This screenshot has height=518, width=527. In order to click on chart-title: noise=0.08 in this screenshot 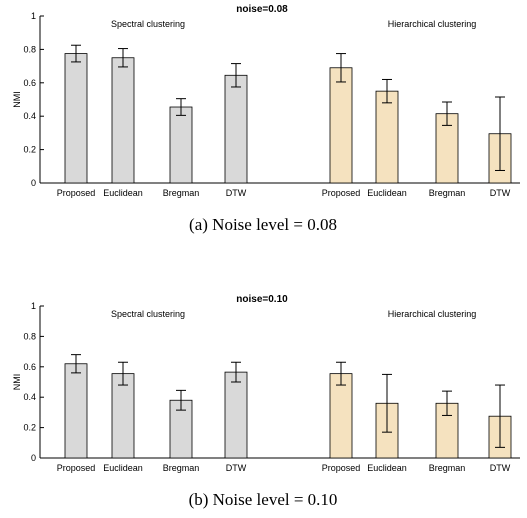, I will do `click(262, 9)`.